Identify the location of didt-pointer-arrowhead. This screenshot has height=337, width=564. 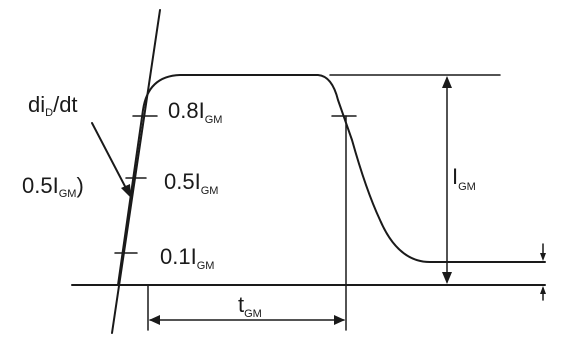
(126, 191).